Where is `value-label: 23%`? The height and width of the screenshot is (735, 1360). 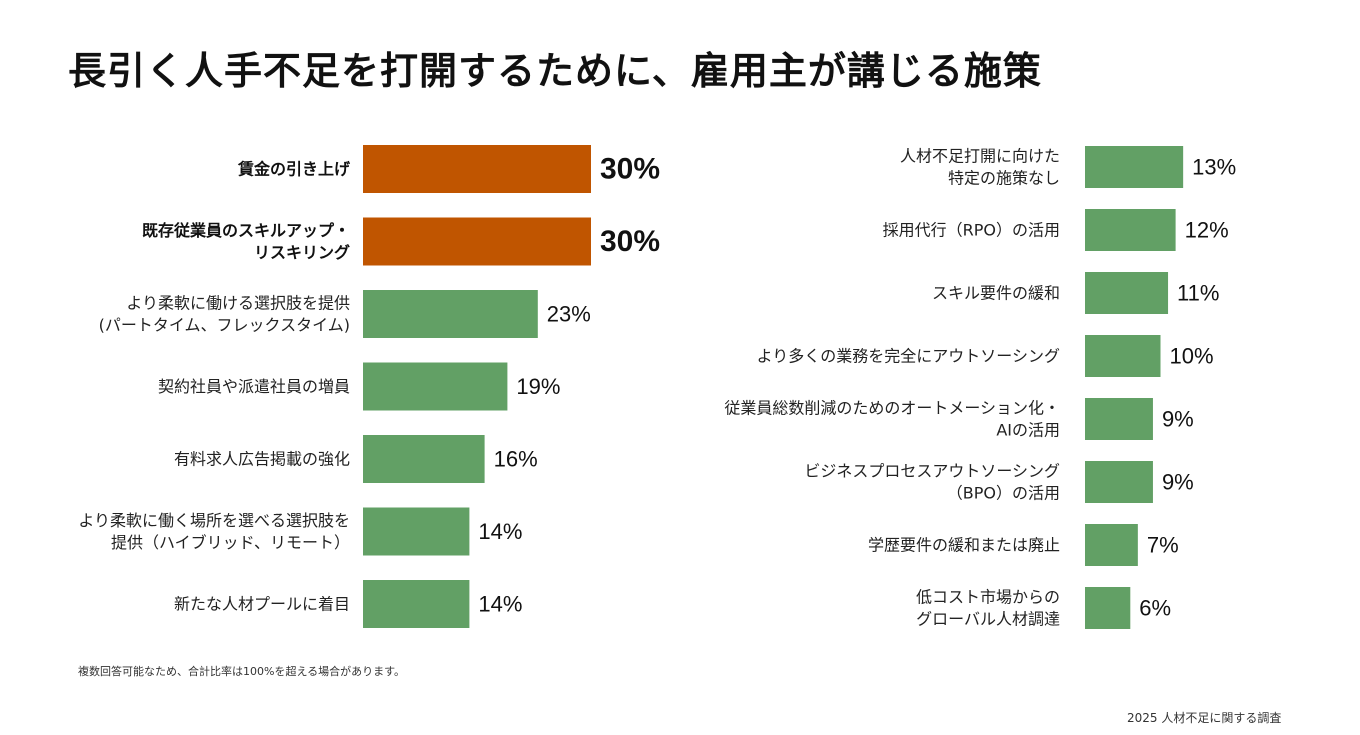
value-label: 23% is located at coordinates (569, 314).